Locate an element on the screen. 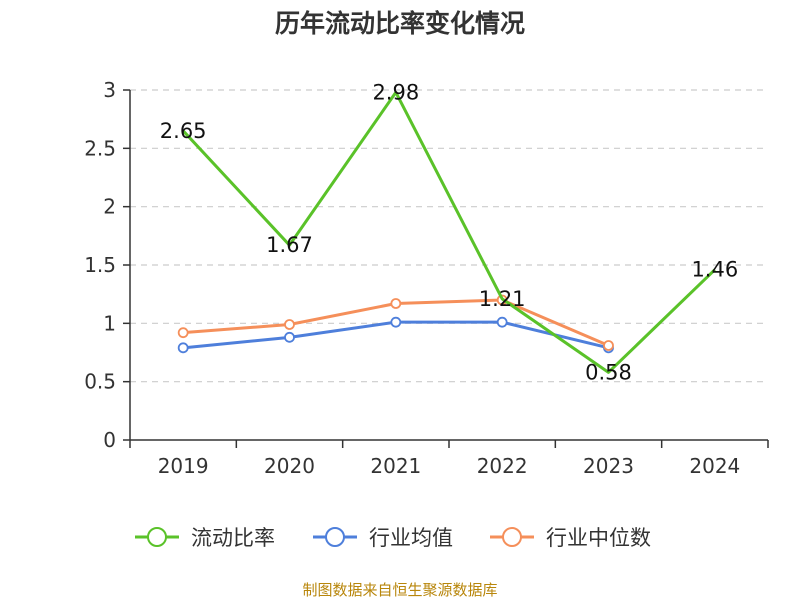 This screenshot has width=800, height=600. y-tick-label: 0.5 is located at coordinates (100, 382).